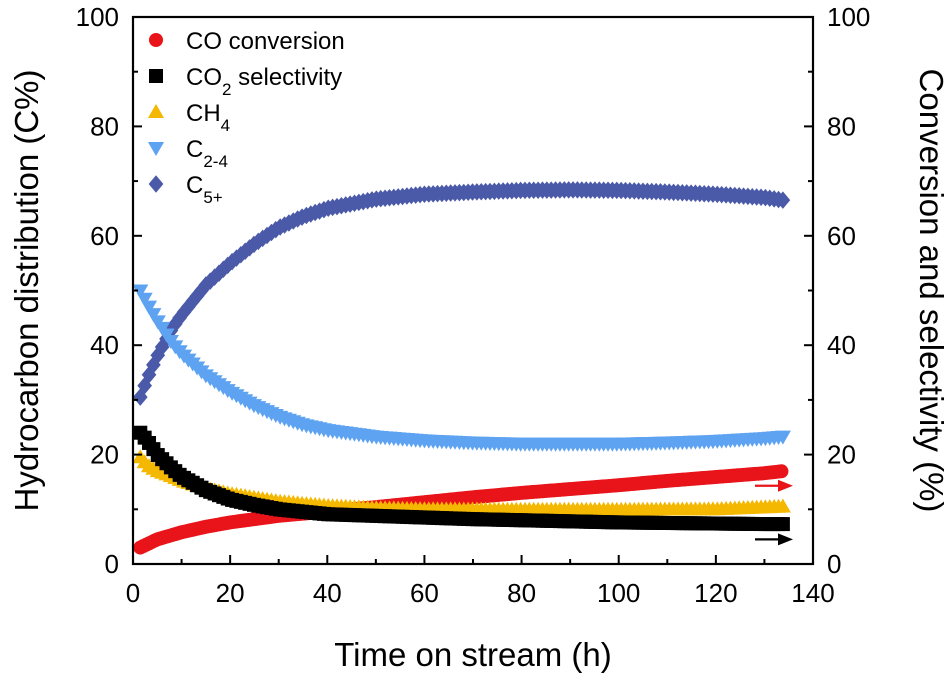 The height and width of the screenshot is (678, 945). Describe the element at coordinates (715, 593) in the screenshot. I see `x-tick-label: 120` at that location.